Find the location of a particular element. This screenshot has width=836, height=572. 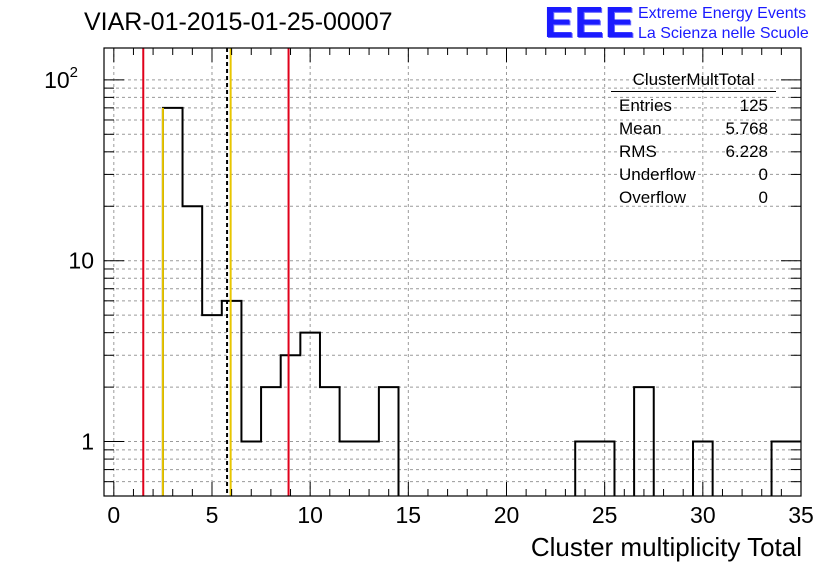

x-tick-label: 20 is located at coordinates (507, 515).